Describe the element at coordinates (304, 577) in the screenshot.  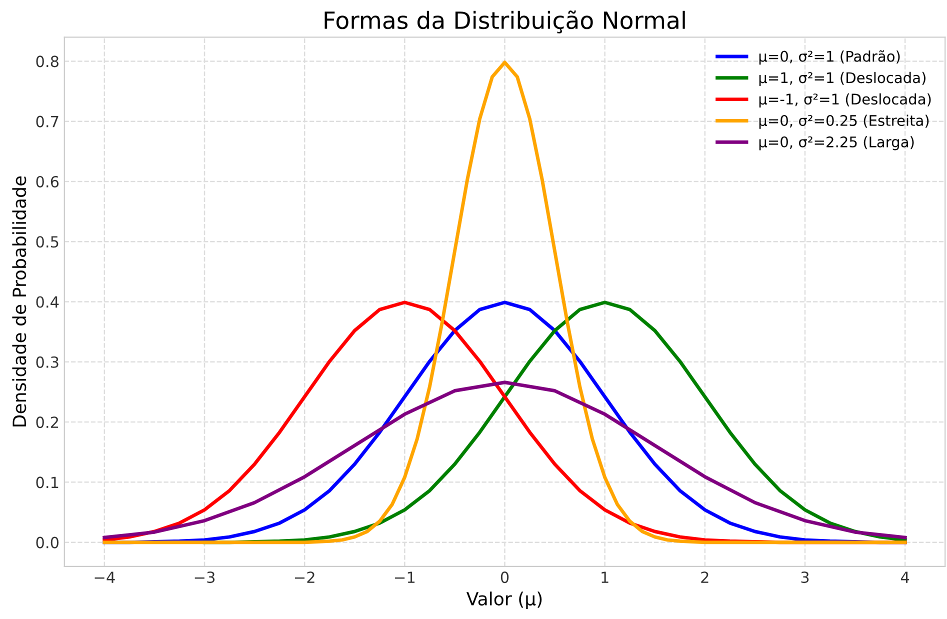
I see `x-tick-label: −2` at that location.